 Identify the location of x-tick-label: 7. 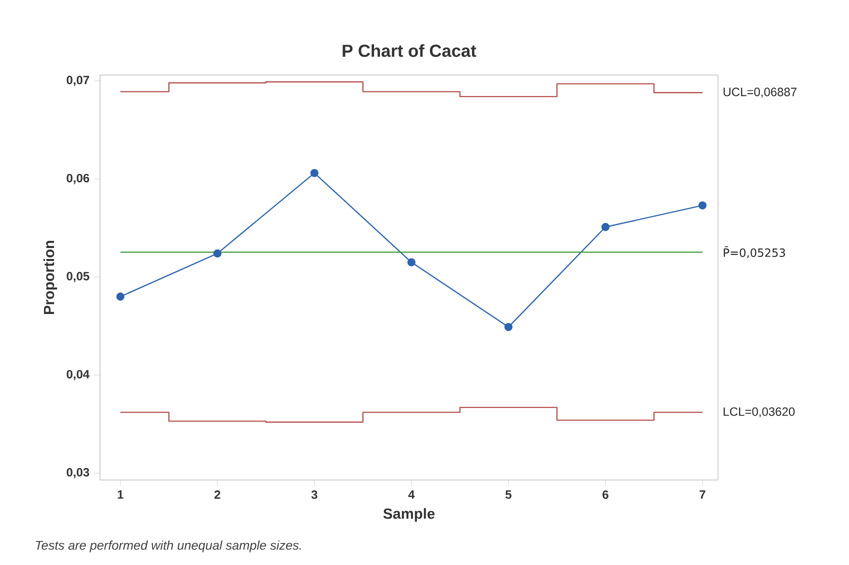
(703, 494).